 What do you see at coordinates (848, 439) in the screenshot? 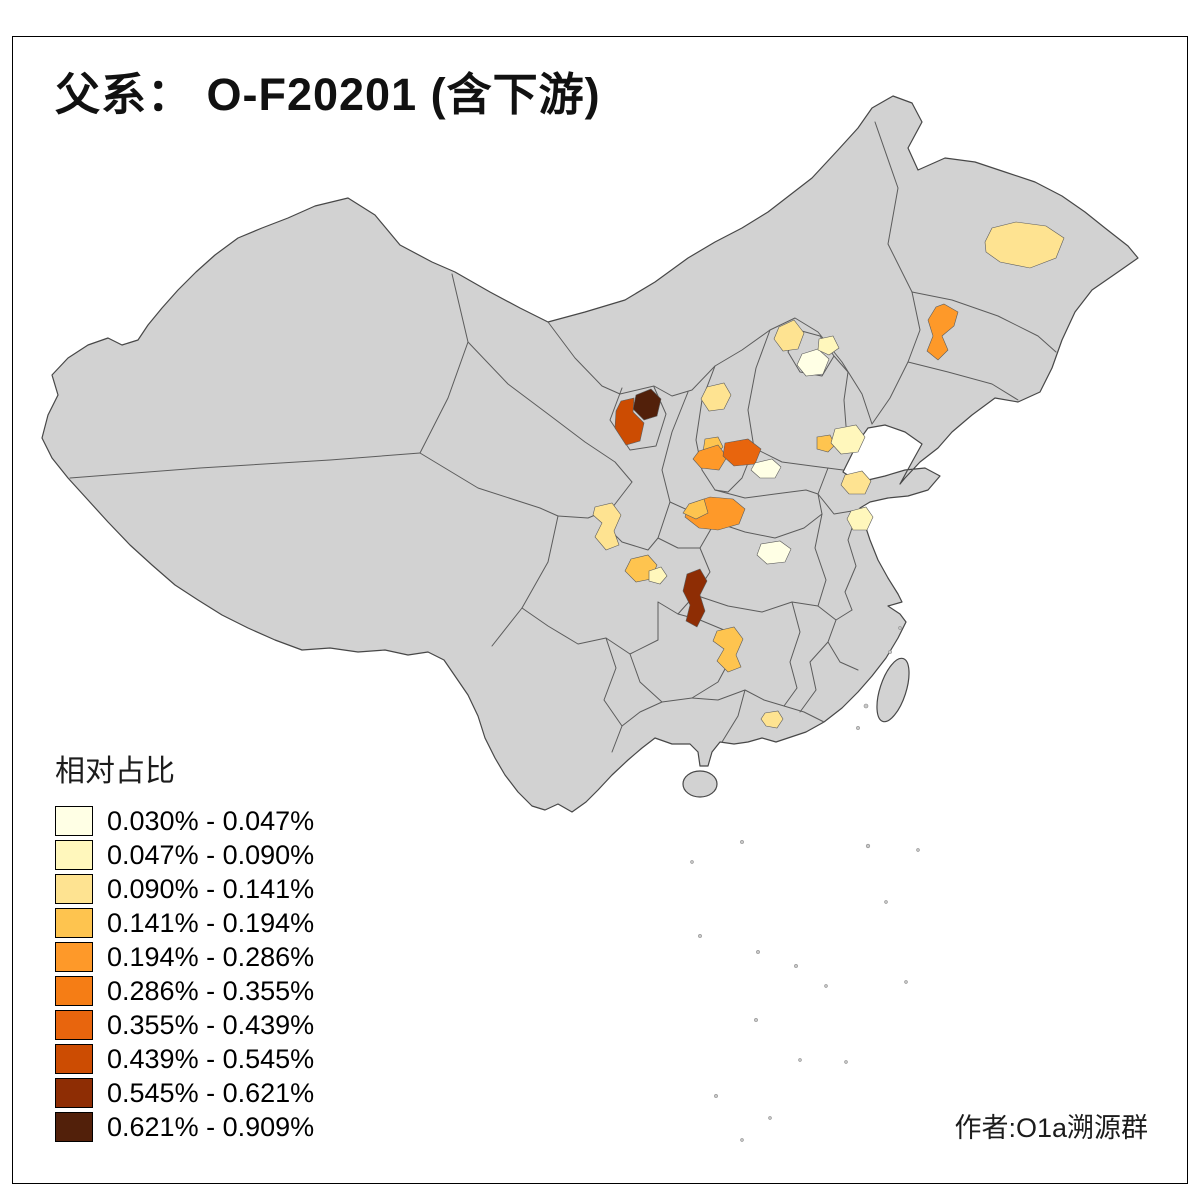
I see `region-highlight-south-hebei-pale` at bounding box center [848, 439].